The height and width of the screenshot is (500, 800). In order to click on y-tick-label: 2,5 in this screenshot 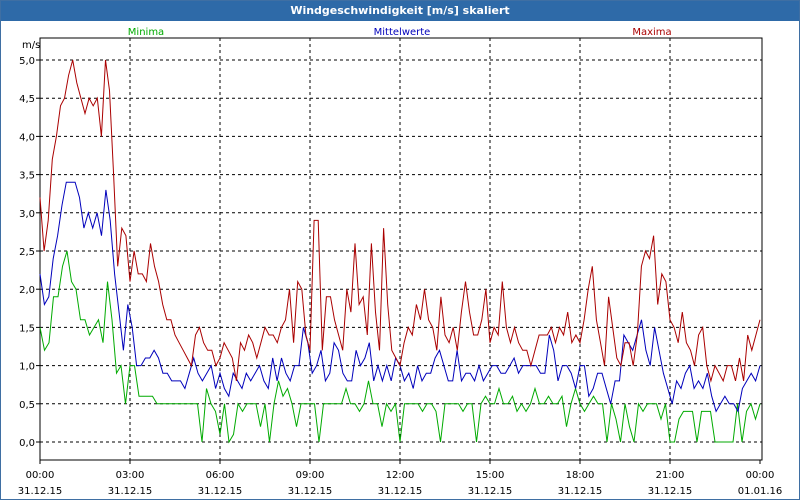, I will do `click(27, 252)`.